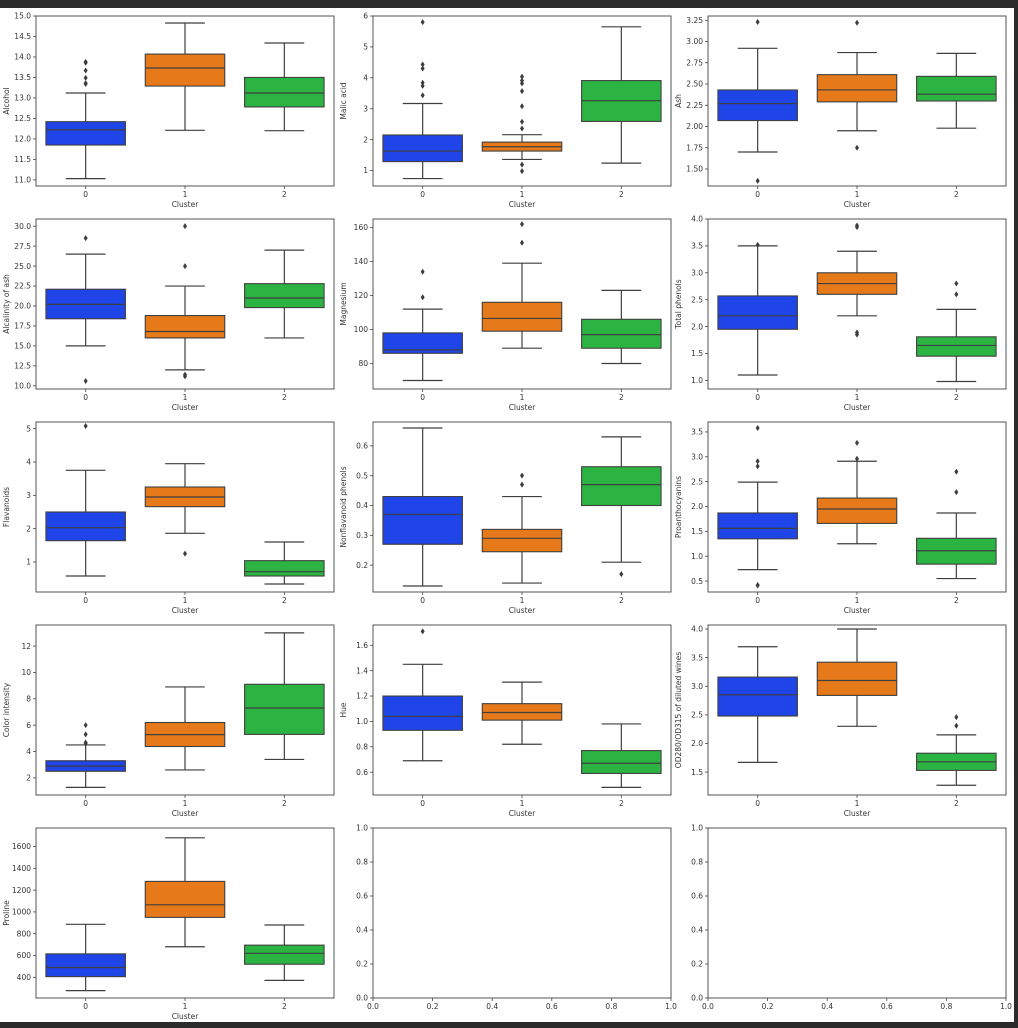 This screenshot has width=1018, height=1028. What do you see at coordinates (26, 672) in the screenshot?
I see `y-tick-label: 10` at bounding box center [26, 672].